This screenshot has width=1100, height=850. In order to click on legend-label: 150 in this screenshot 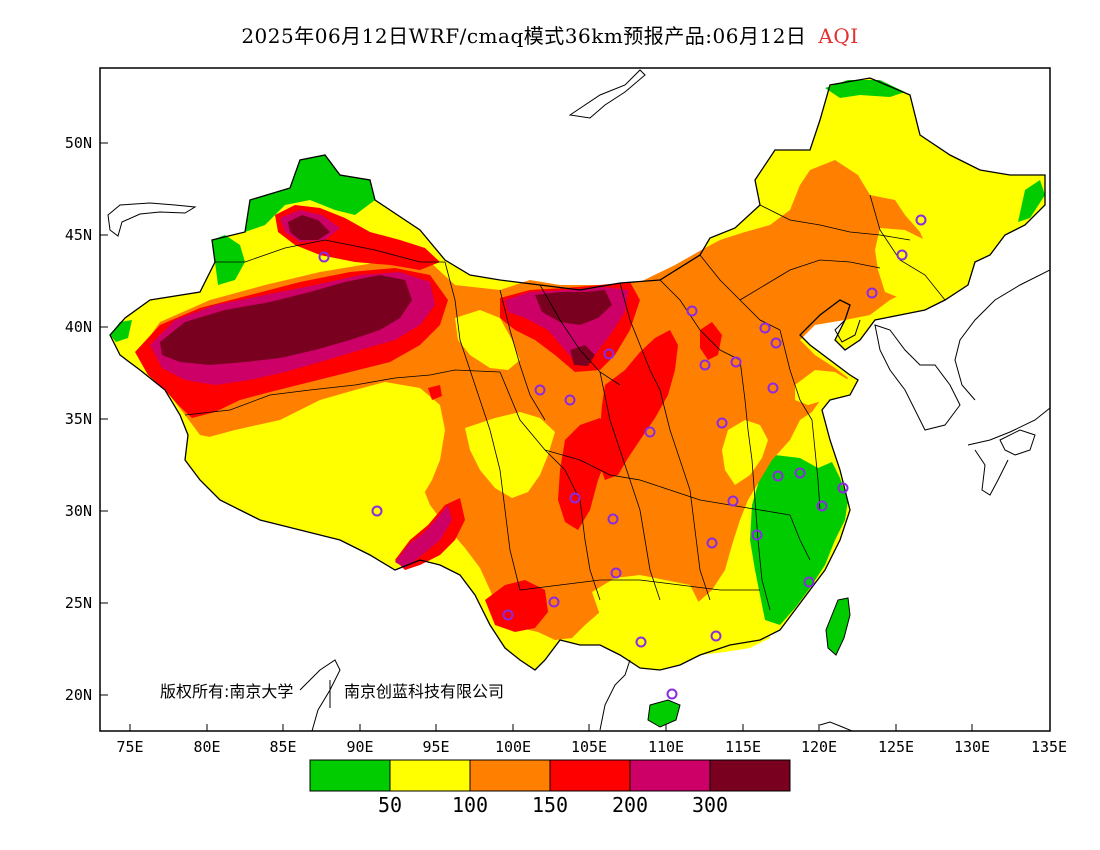, I will do `click(550, 805)`.